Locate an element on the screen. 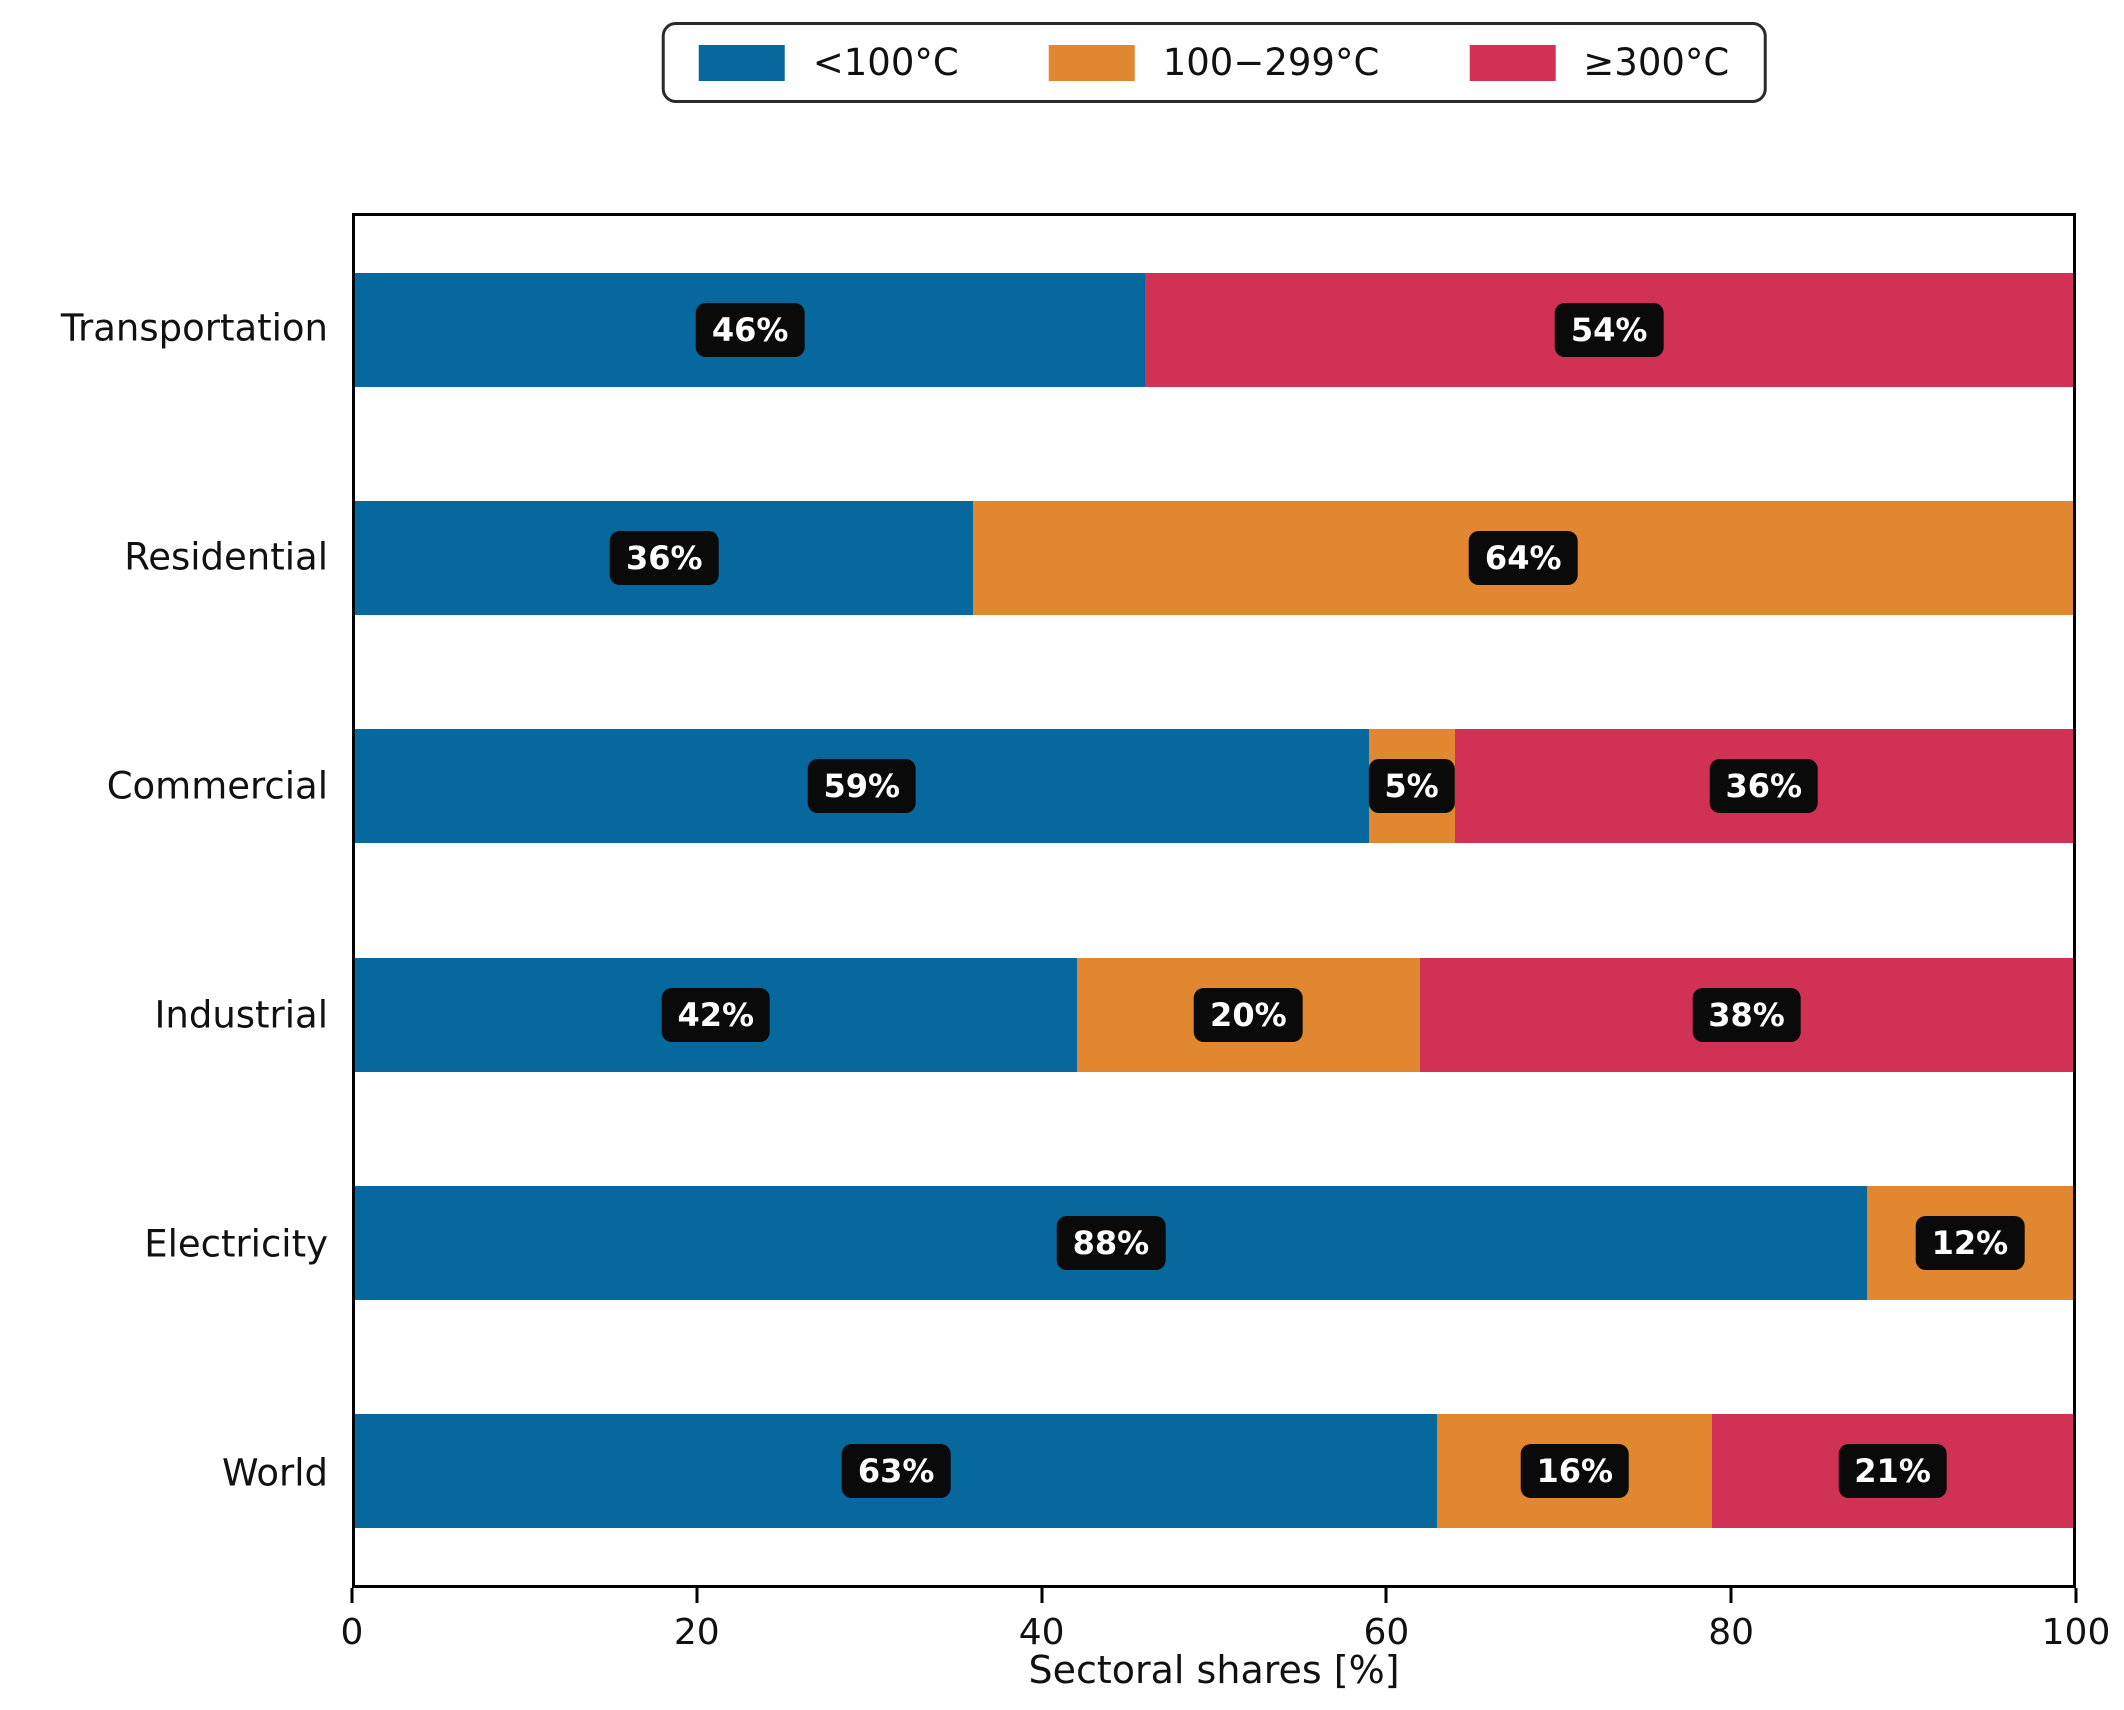 This screenshot has height=1710, width=2124. stacked-bar-commercial: 59% 5% 36% is located at coordinates (1214, 786).